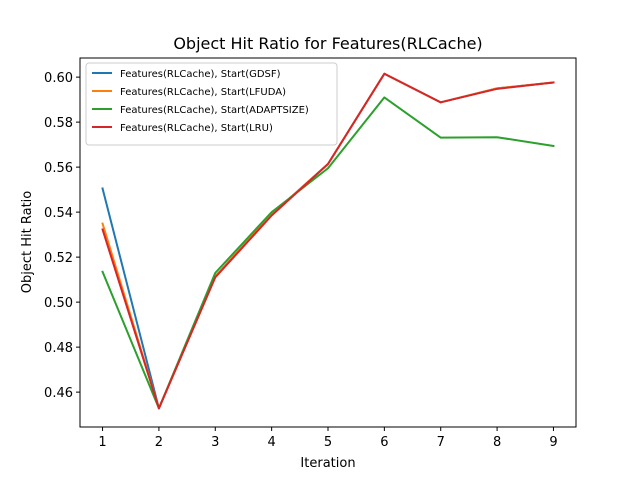  I want to click on x-tick-label: 5, so click(328, 442).